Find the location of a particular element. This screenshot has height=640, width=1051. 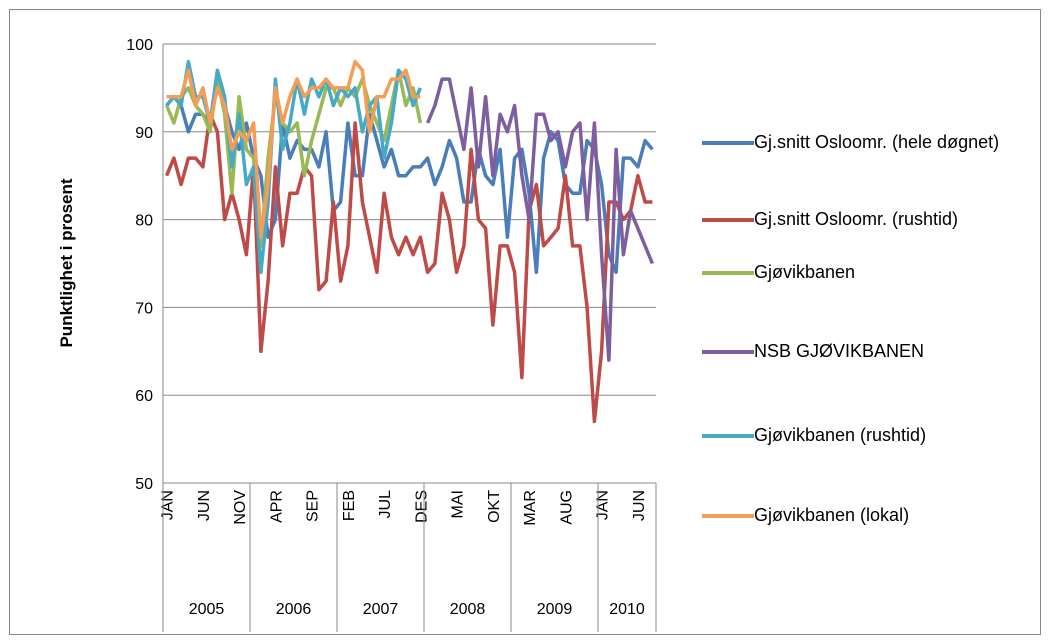

x-tick-label: AUG is located at coordinates (566, 507).